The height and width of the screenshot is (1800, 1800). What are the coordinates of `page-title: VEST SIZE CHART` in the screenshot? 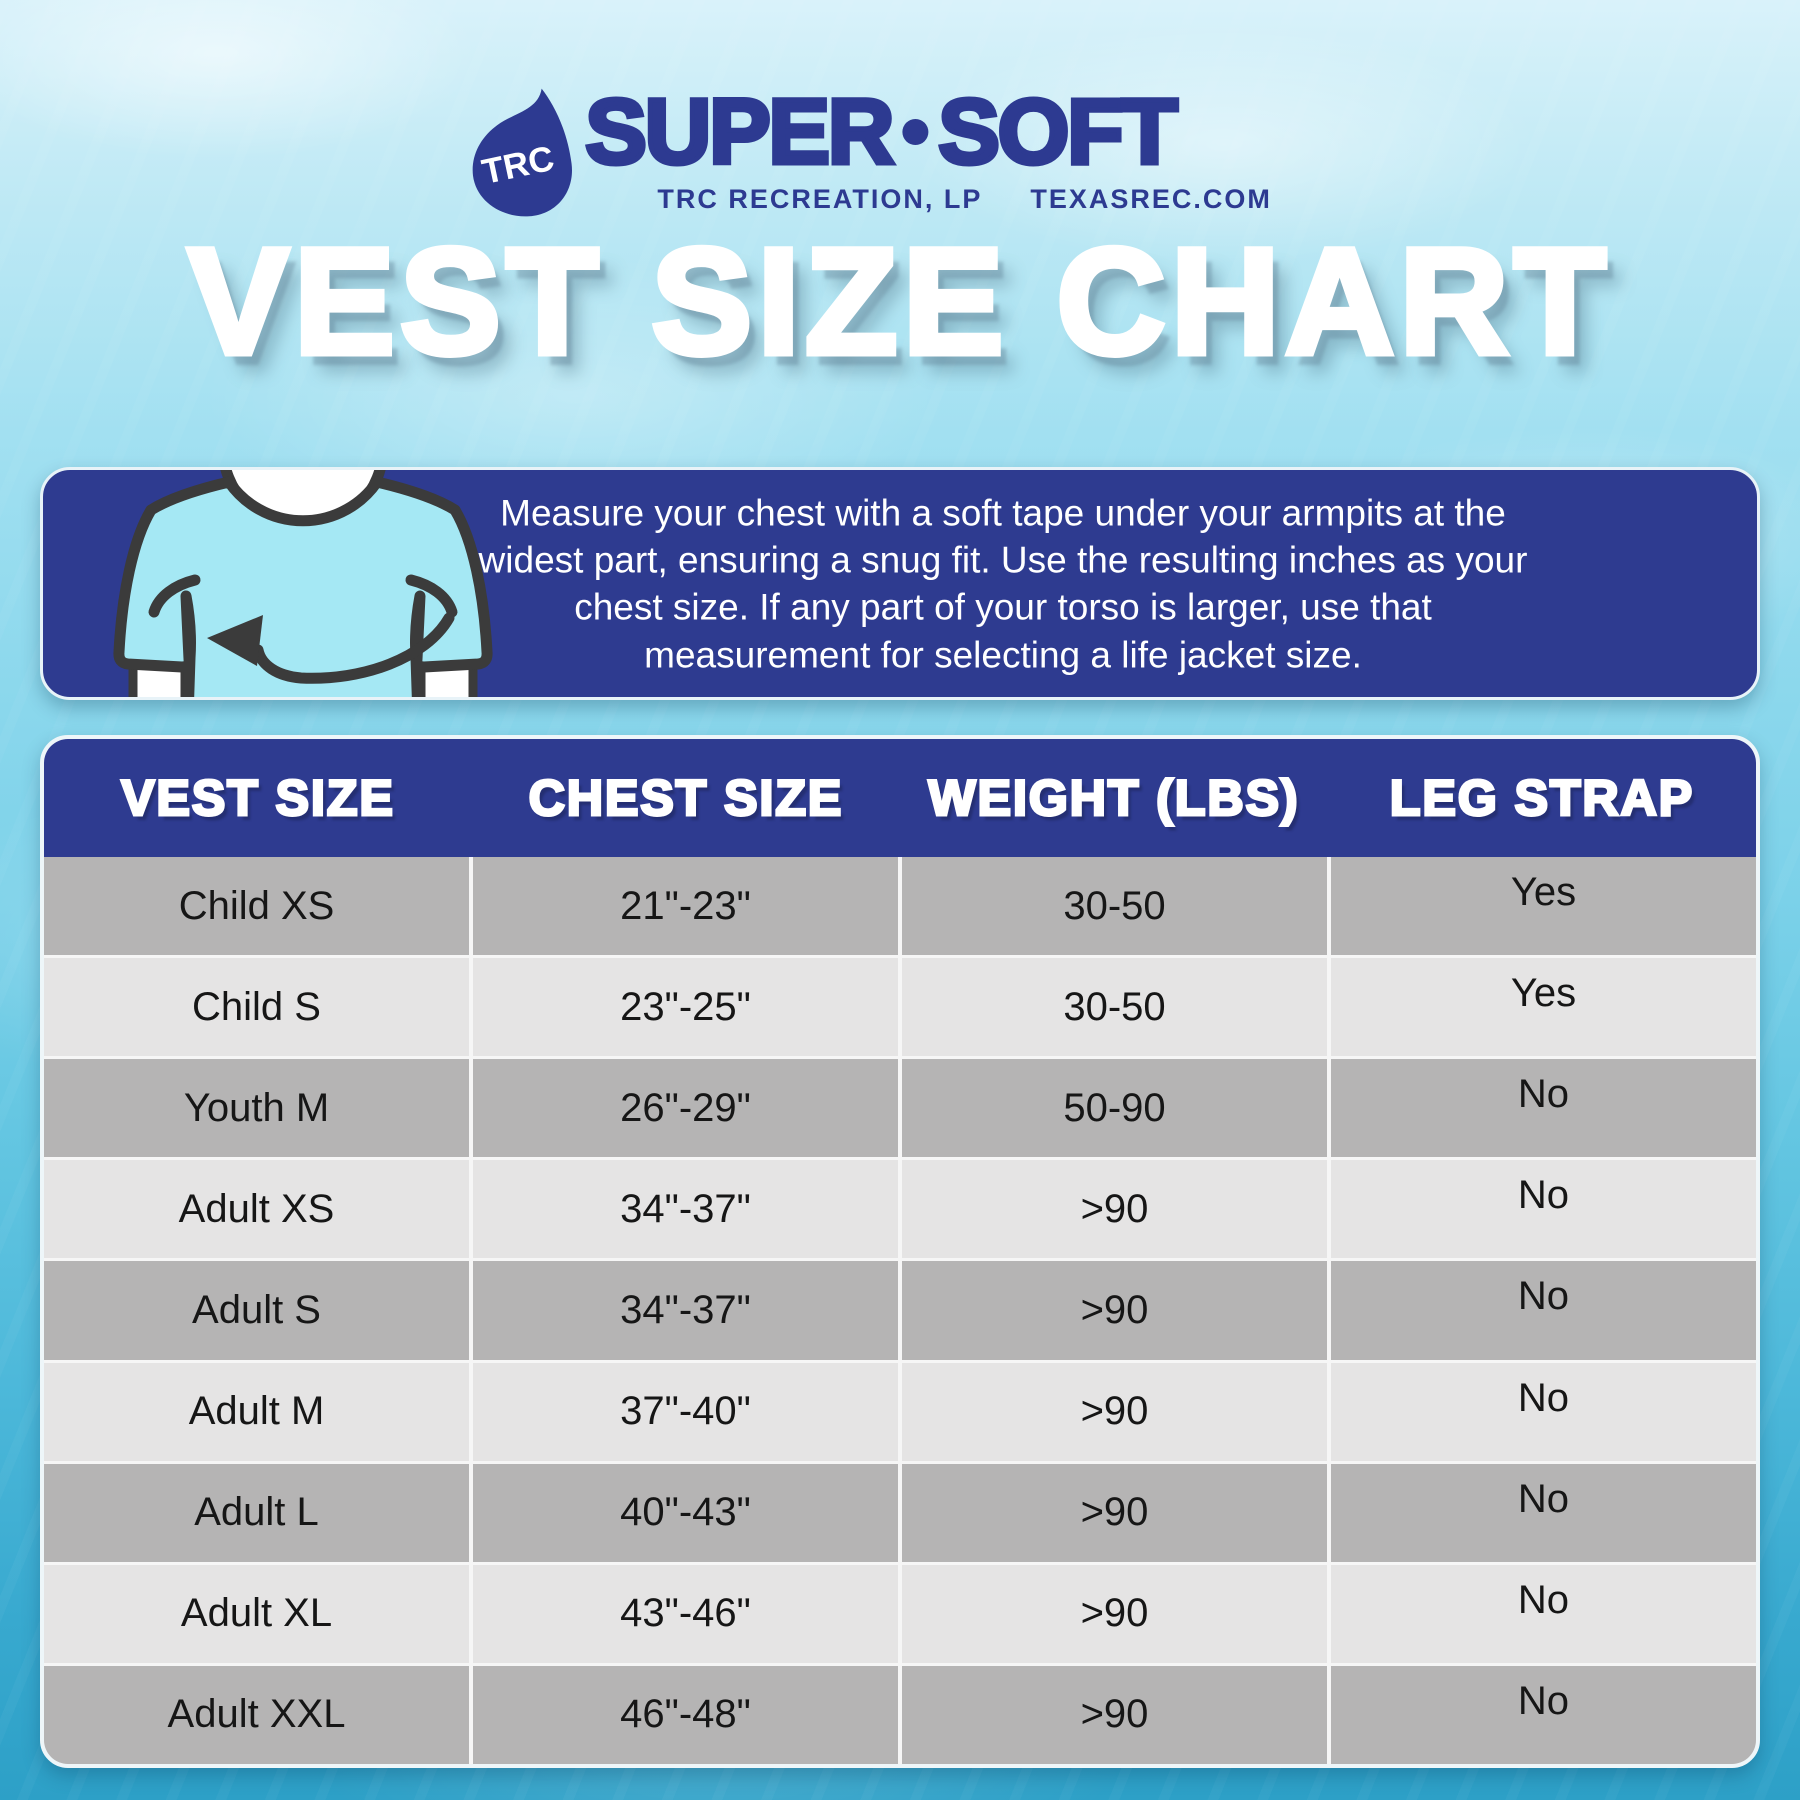 It's located at (898, 301).